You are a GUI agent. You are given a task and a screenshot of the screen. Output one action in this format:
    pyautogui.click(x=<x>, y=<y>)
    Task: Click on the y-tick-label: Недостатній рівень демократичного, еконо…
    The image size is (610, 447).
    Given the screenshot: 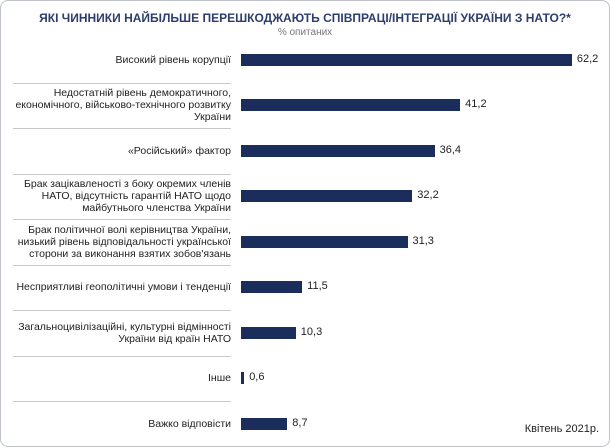 What is the action you would take?
    pyautogui.click(x=123, y=105)
    